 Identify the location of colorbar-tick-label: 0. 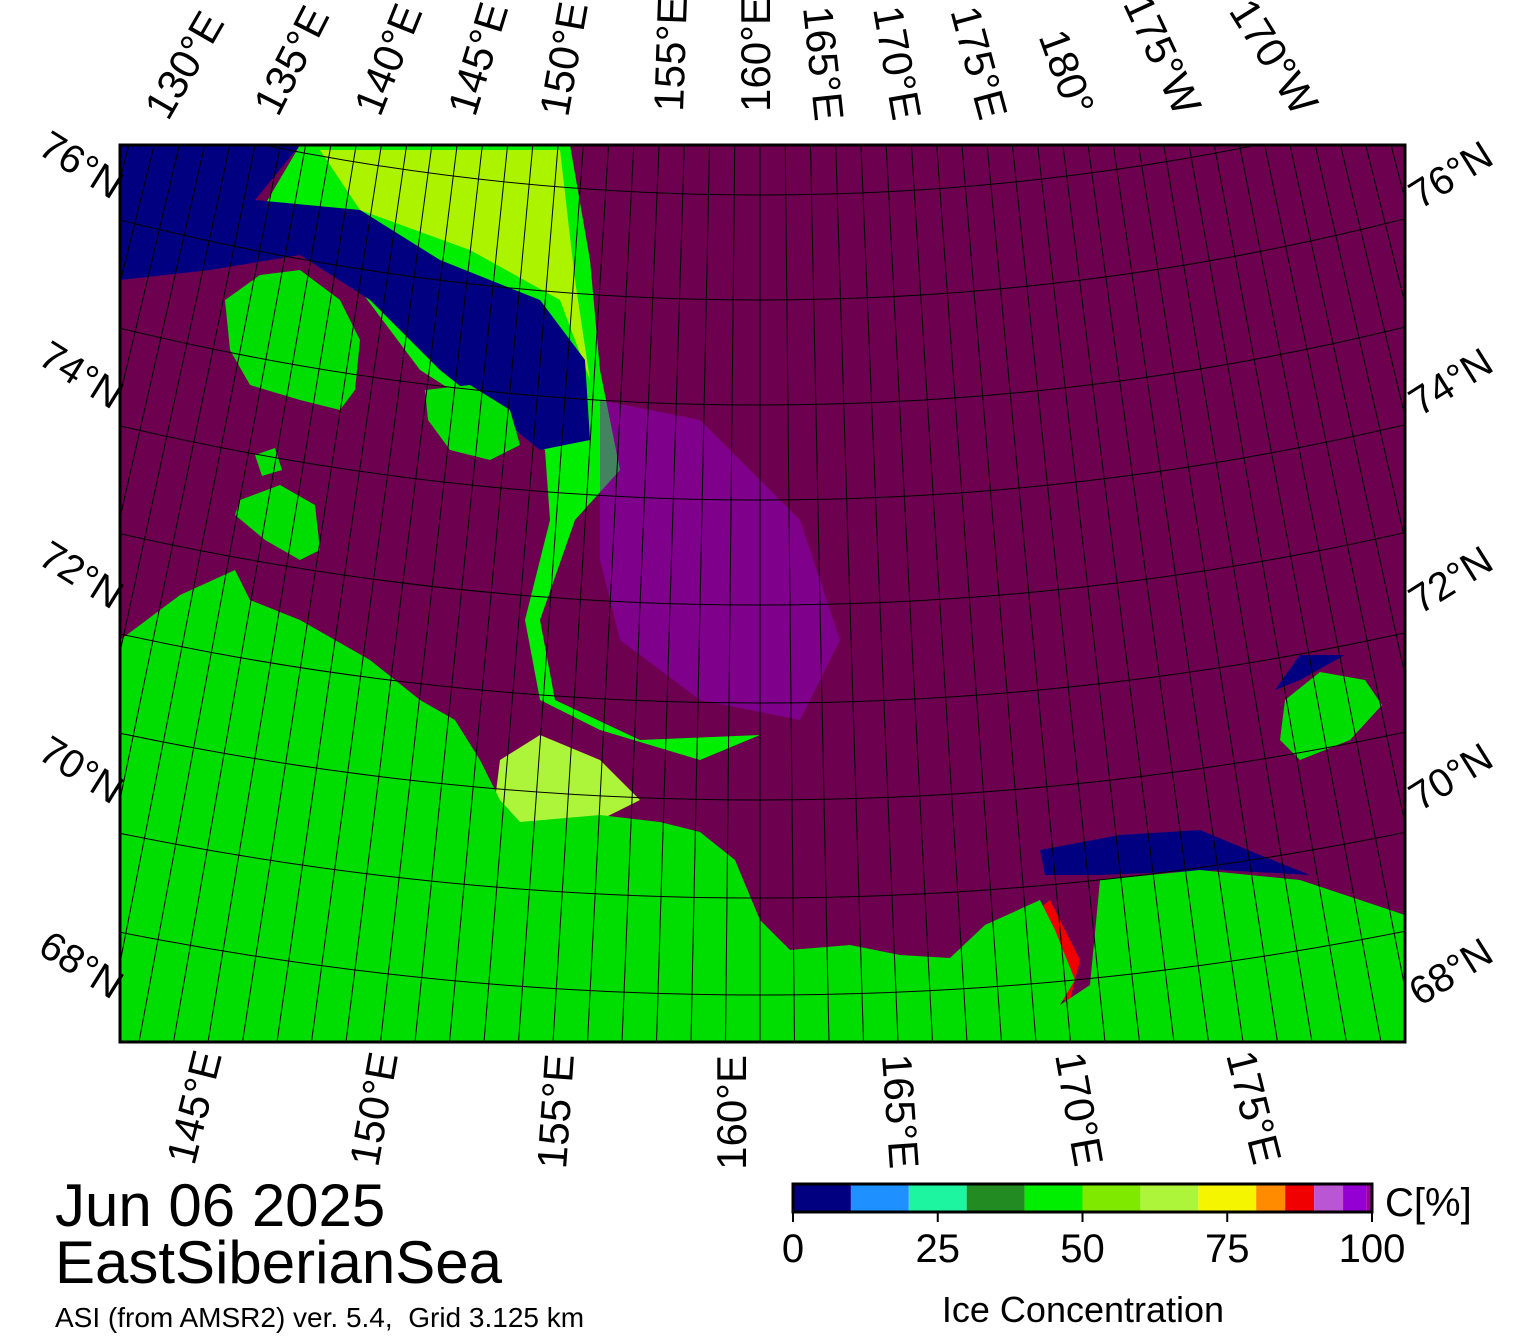
(793, 1249).